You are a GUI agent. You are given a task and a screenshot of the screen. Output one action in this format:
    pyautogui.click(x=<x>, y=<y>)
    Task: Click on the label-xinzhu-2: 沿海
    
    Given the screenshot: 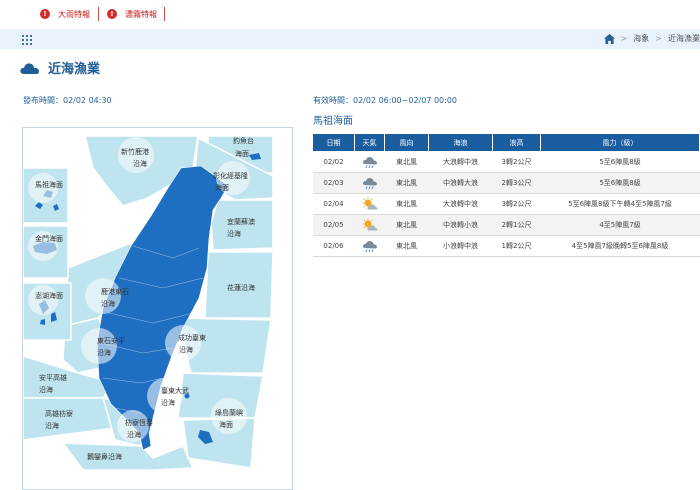 What is the action you would take?
    pyautogui.click(x=140, y=163)
    